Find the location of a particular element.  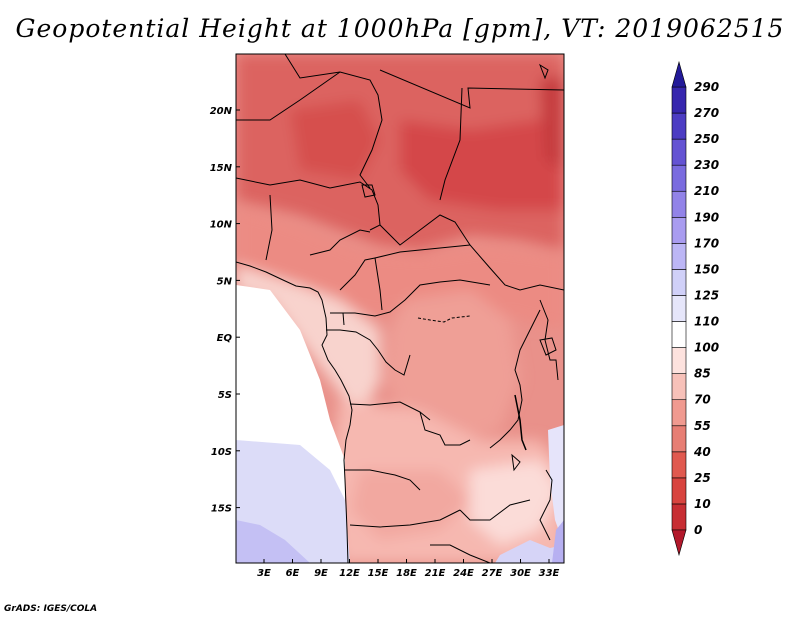

lon-tick-label: 18E is located at coordinates (406, 573).